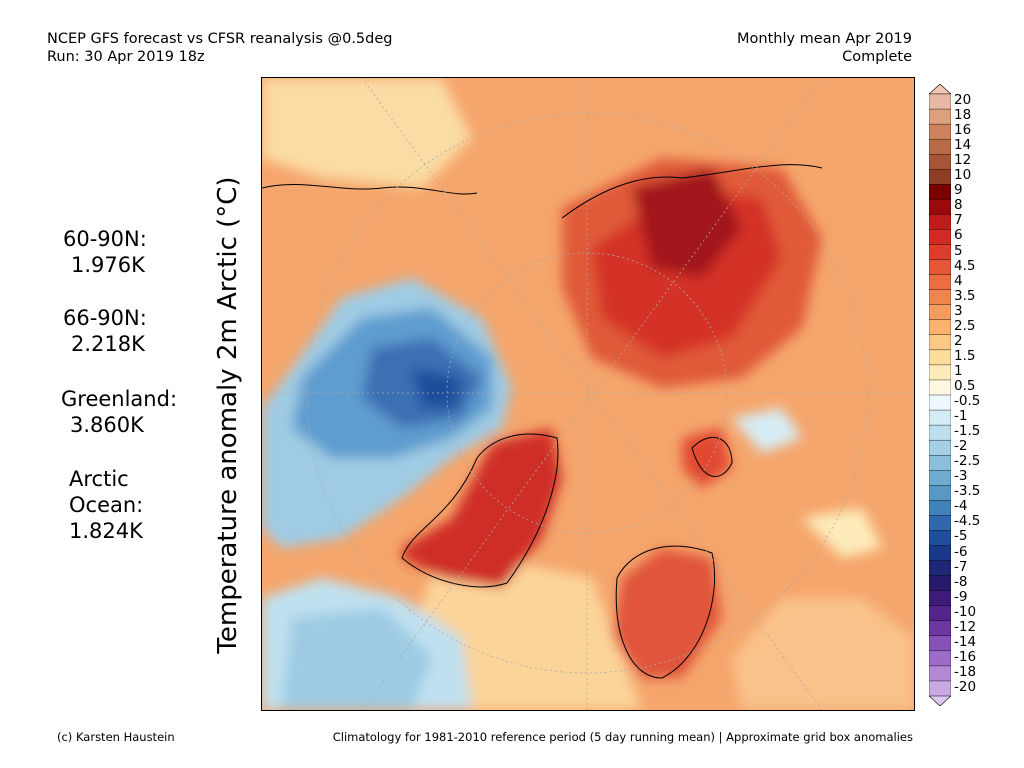 The width and height of the screenshot is (1024, 768). Describe the element at coordinates (126, 57) in the screenshot. I see `run-time: Run: 30 Apr 2019 18z` at that location.